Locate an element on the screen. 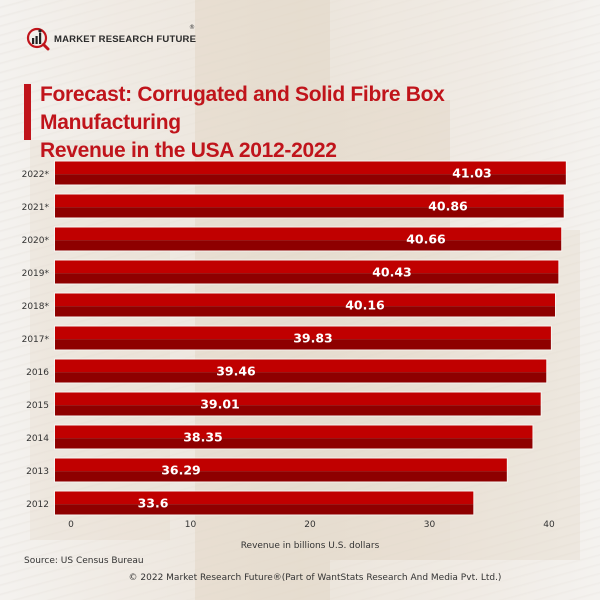  brand-logo: MARKET RESEARCH FUTURE ® is located at coordinates (111, 37).